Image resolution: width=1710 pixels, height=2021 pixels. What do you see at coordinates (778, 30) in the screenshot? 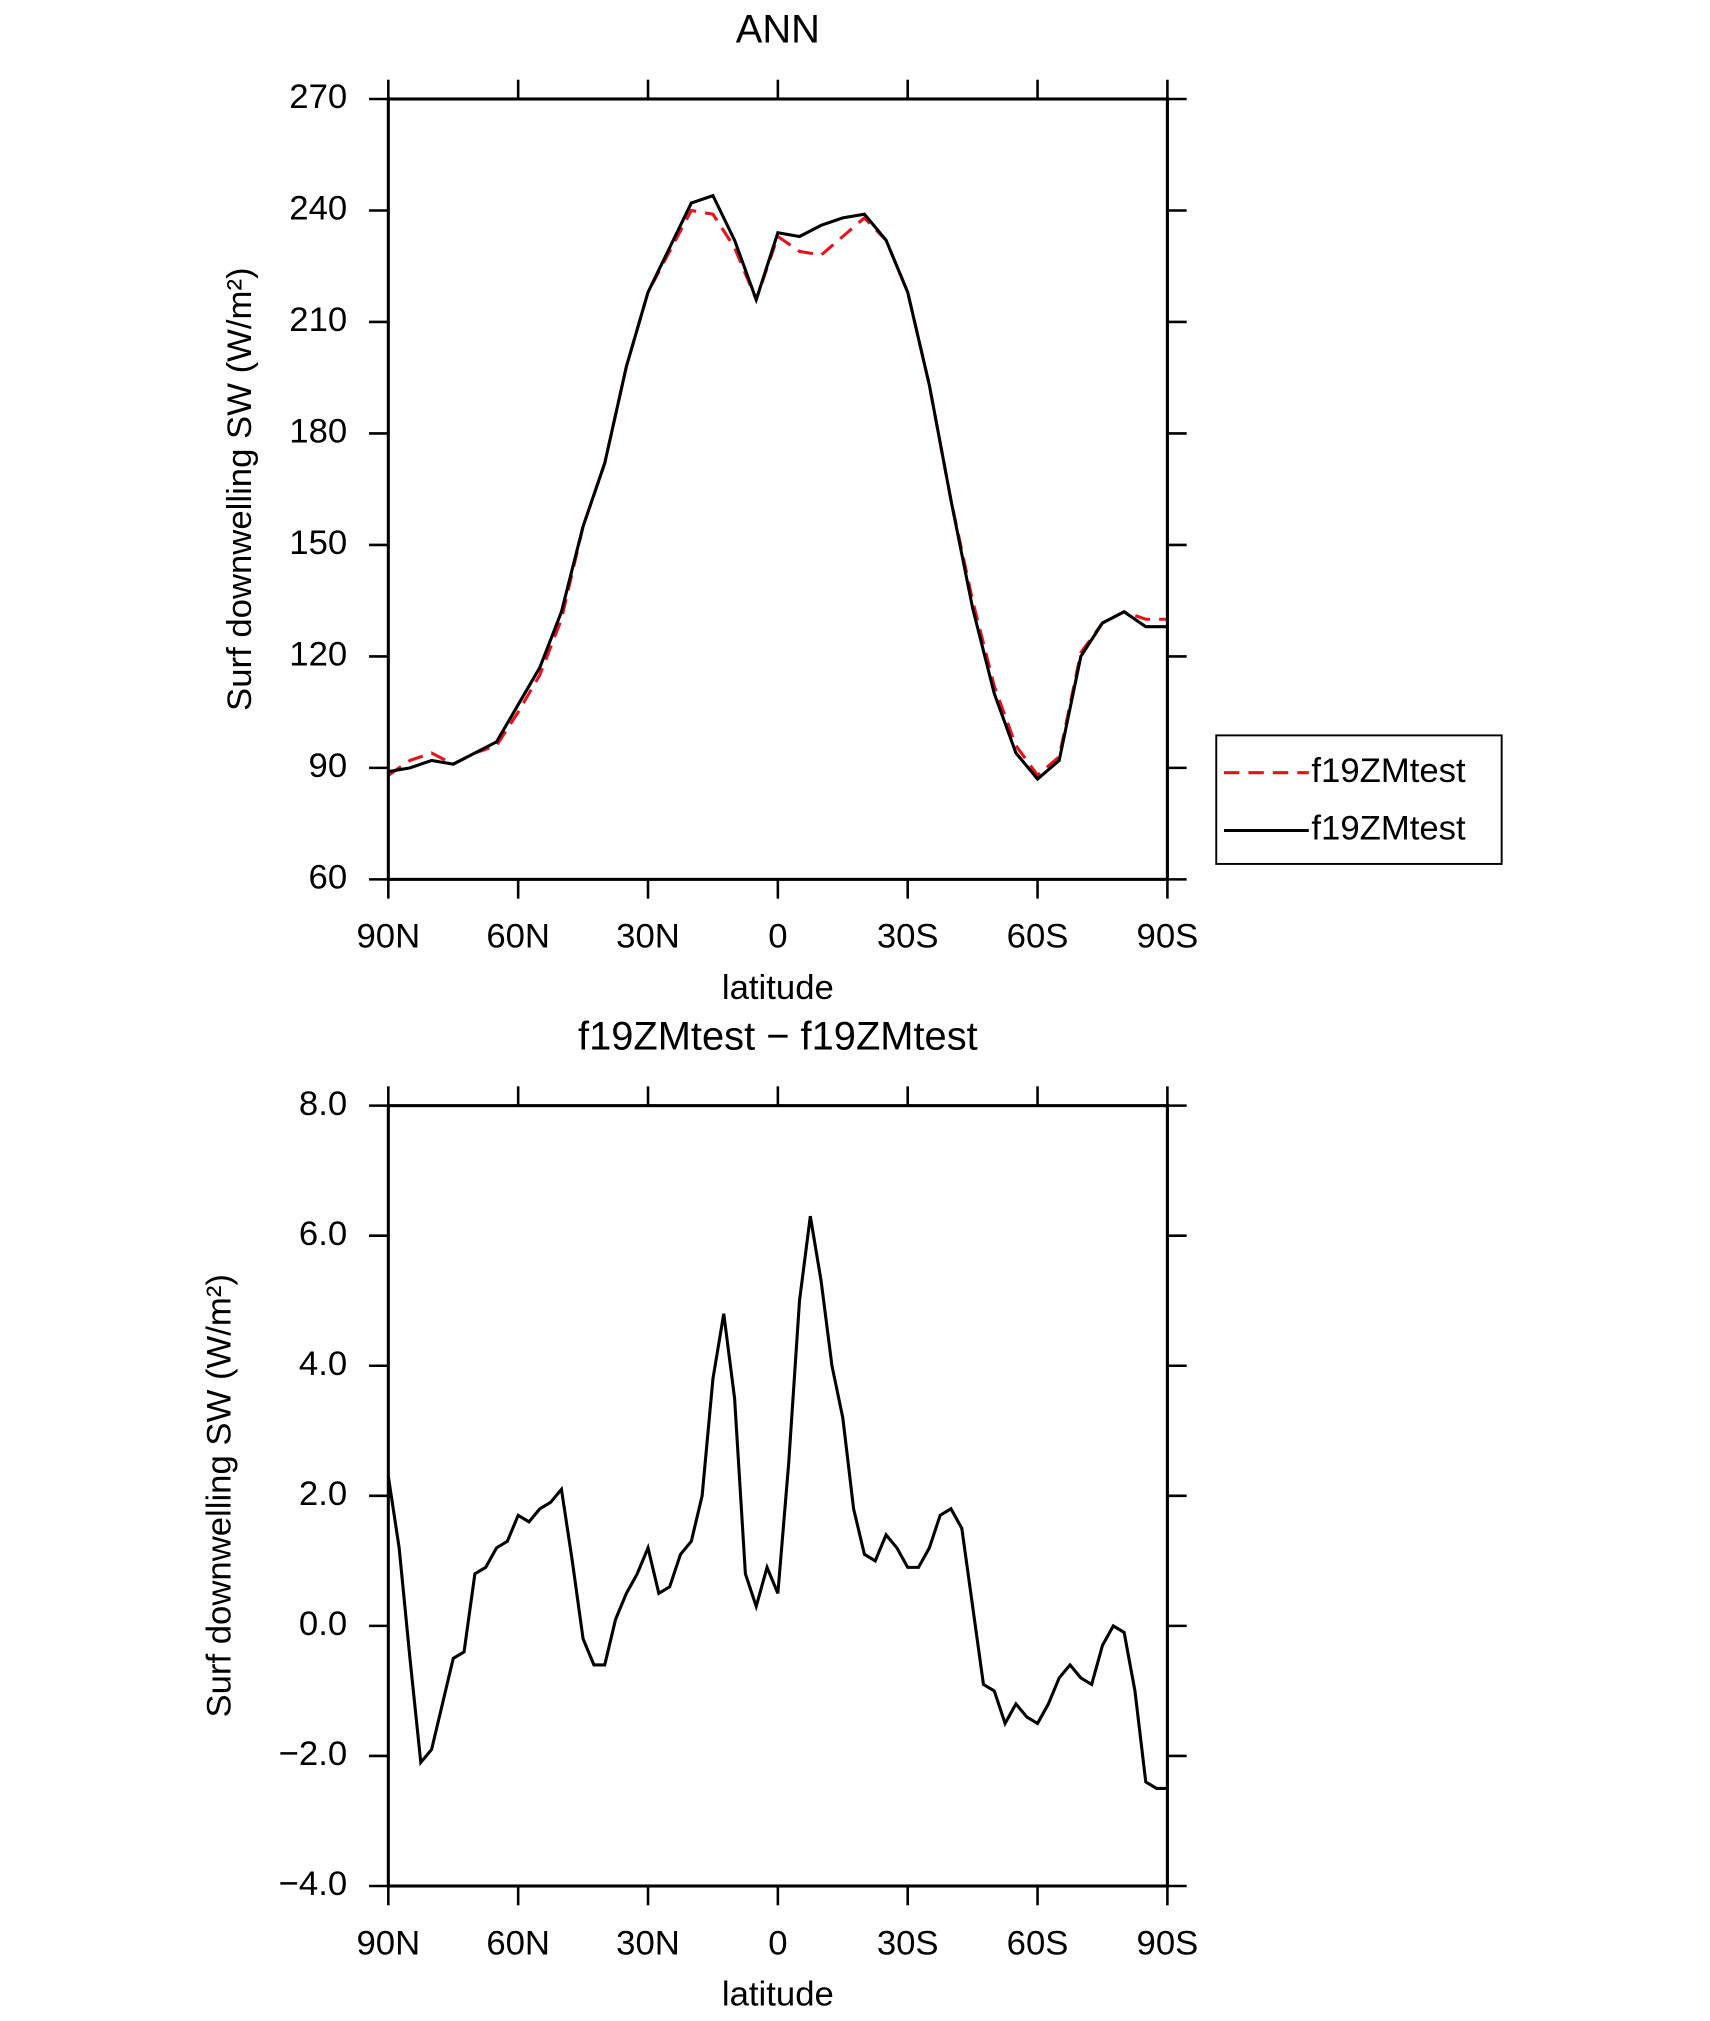
I see `chart-title: ANN` at bounding box center [778, 30].